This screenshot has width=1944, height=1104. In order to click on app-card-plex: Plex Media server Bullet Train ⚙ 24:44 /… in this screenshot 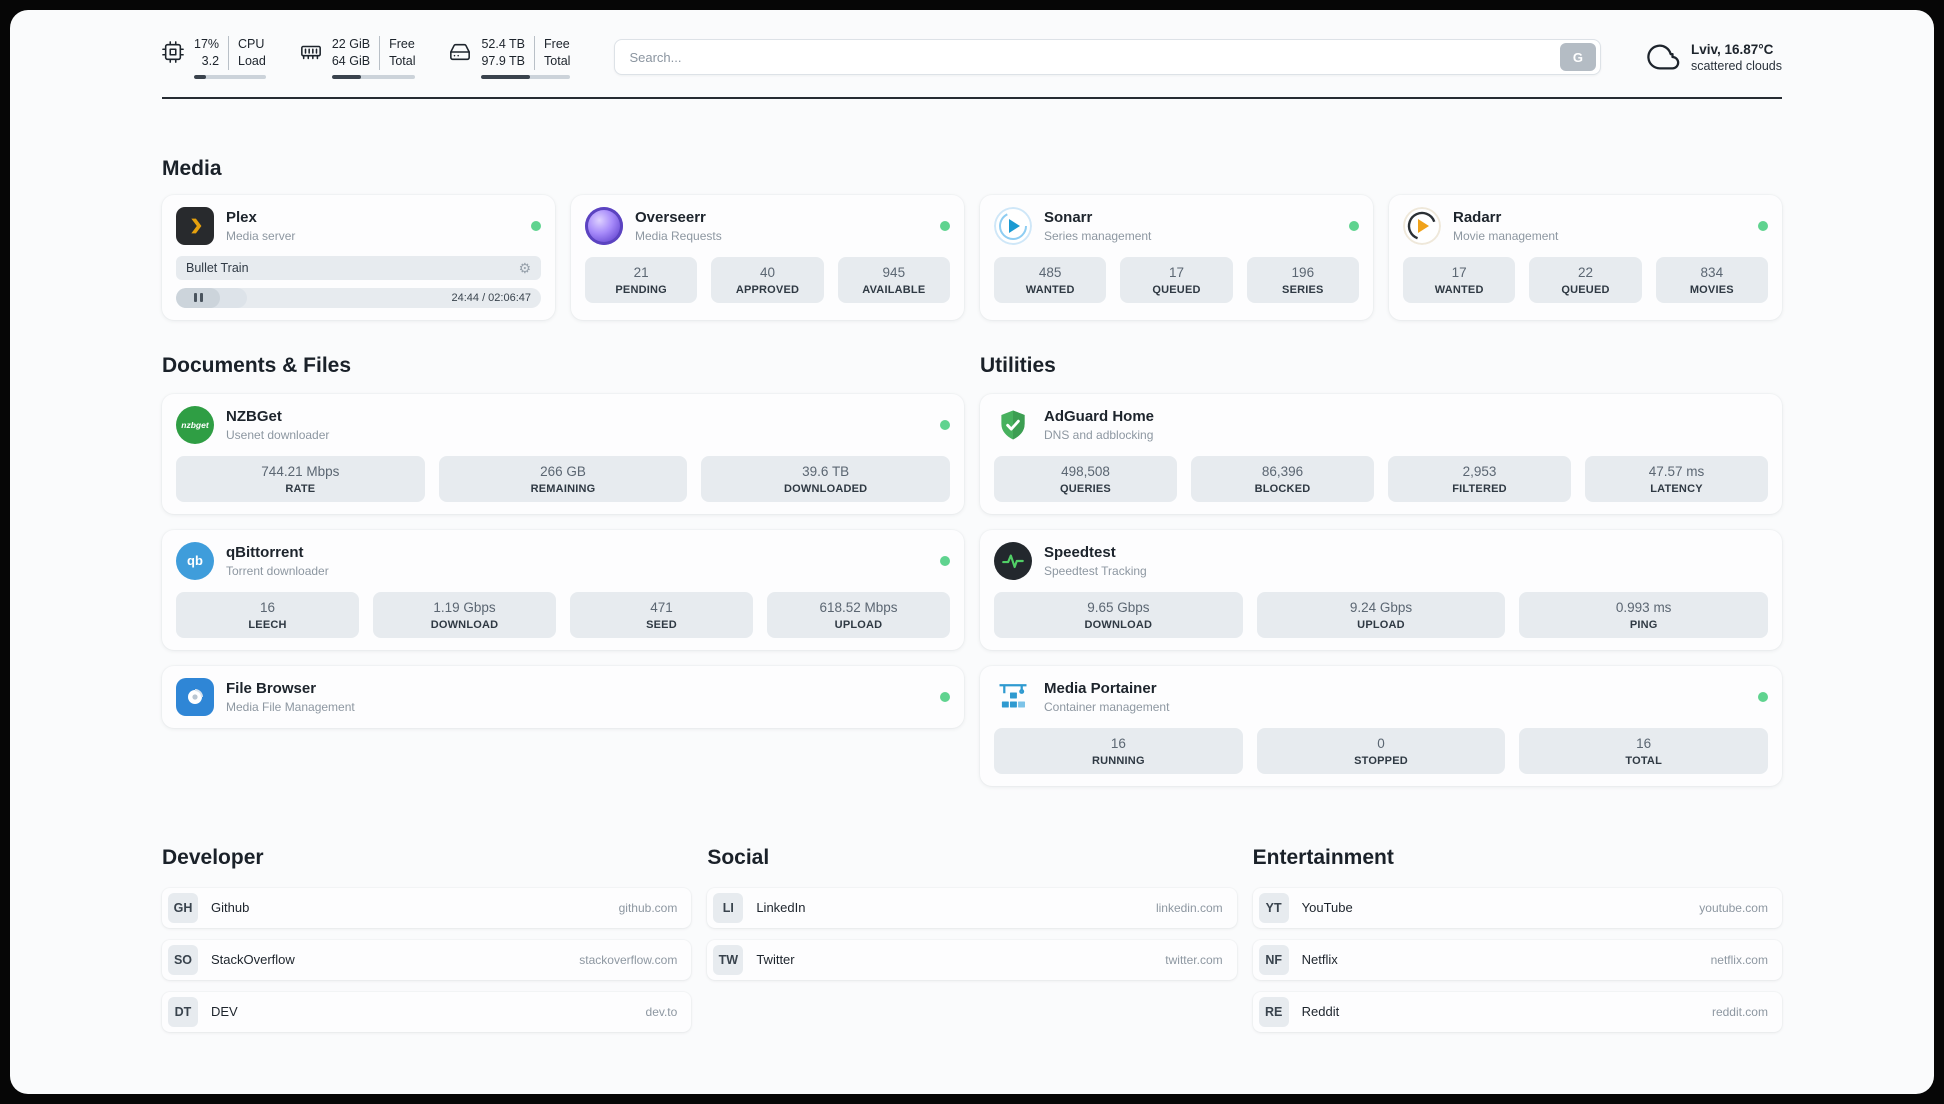, I will do `click(358, 257)`.